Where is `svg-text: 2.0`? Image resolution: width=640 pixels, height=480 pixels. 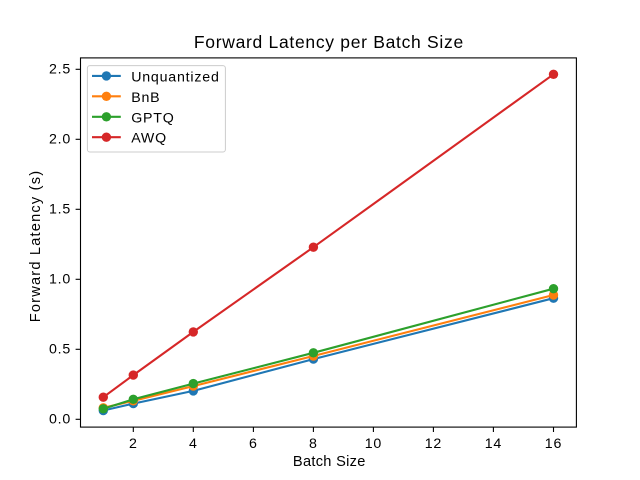
svg-text: 2.0 is located at coordinates (60, 140).